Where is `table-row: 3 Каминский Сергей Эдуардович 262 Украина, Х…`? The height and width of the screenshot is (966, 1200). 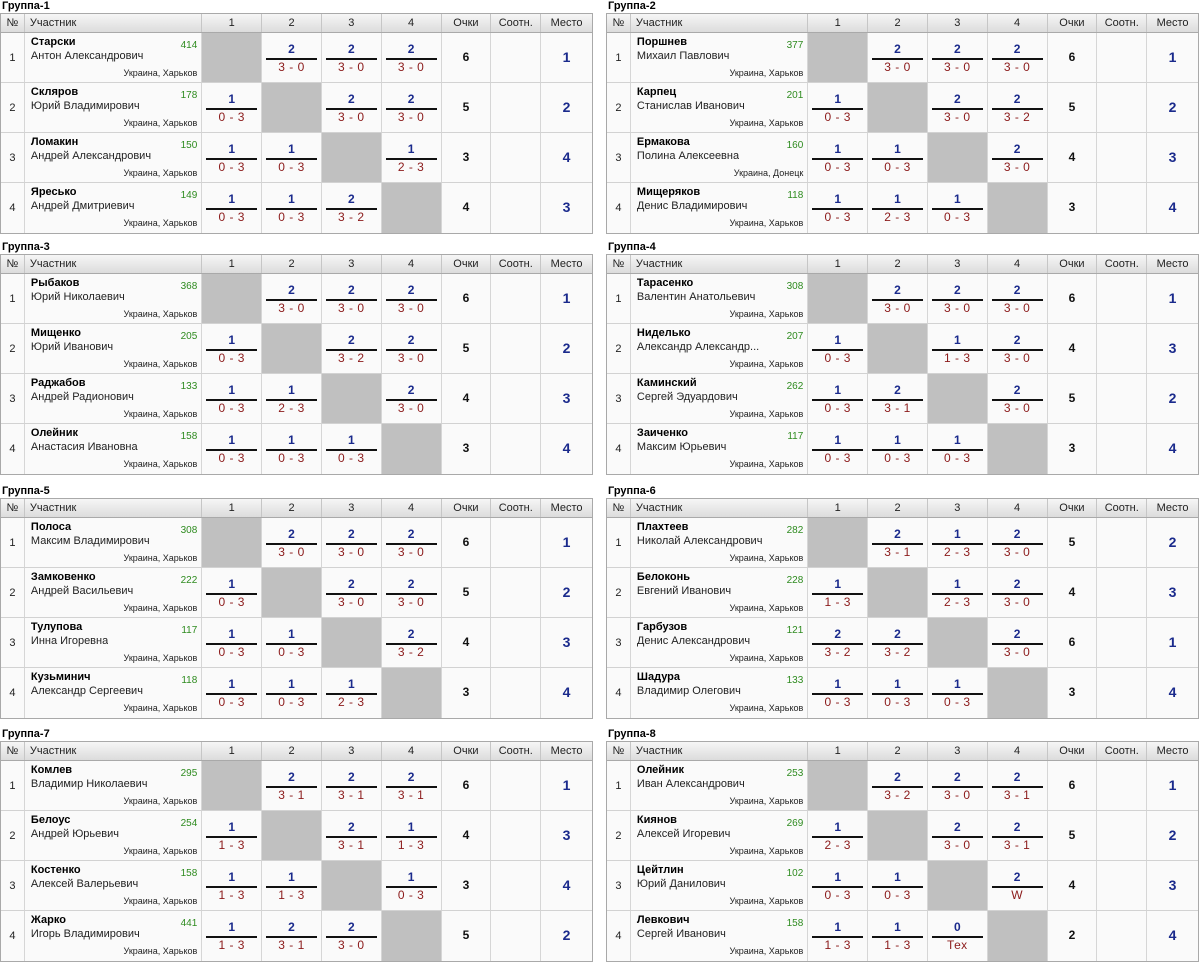
table-row: 3 Каминский Сергей Эдуардович 262 Украина, Х… is located at coordinates (902, 399).